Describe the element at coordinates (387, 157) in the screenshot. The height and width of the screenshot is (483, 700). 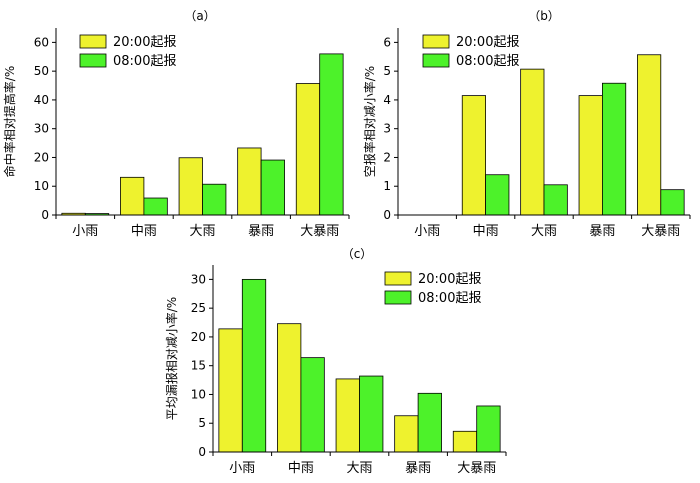
I see `y-tick-label: 2` at that location.